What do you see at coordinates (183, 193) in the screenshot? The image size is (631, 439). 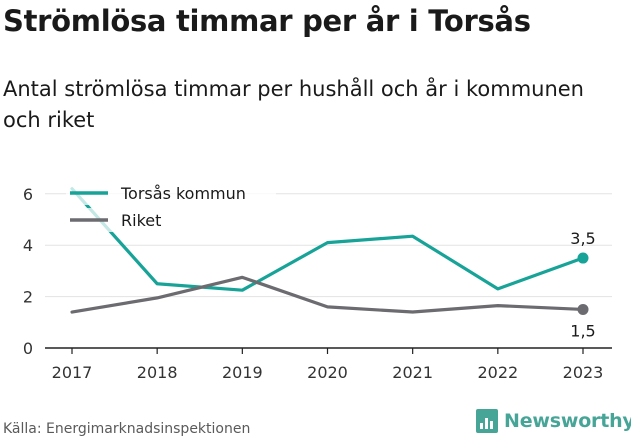 I see `legend-label: Torsås kommun` at bounding box center [183, 193].